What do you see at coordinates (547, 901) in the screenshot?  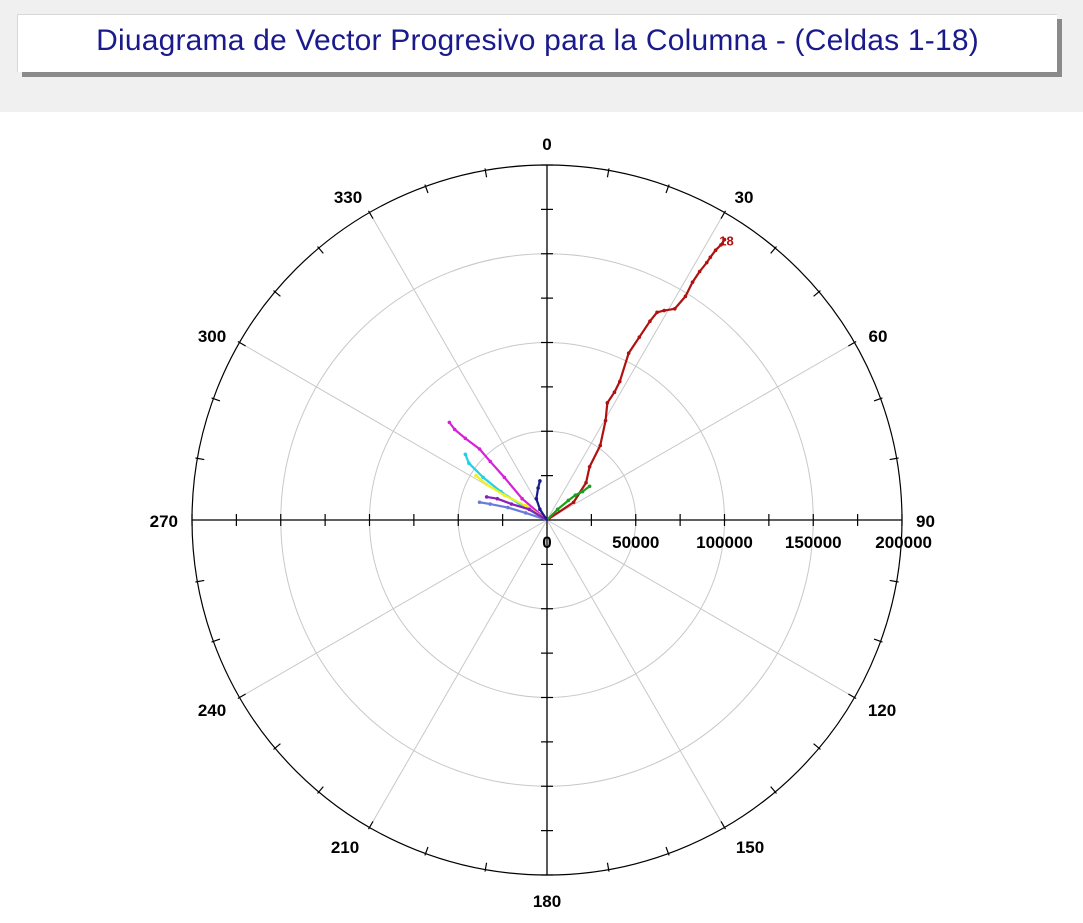 I see `angle-label: 180` at bounding box center [547, 901].